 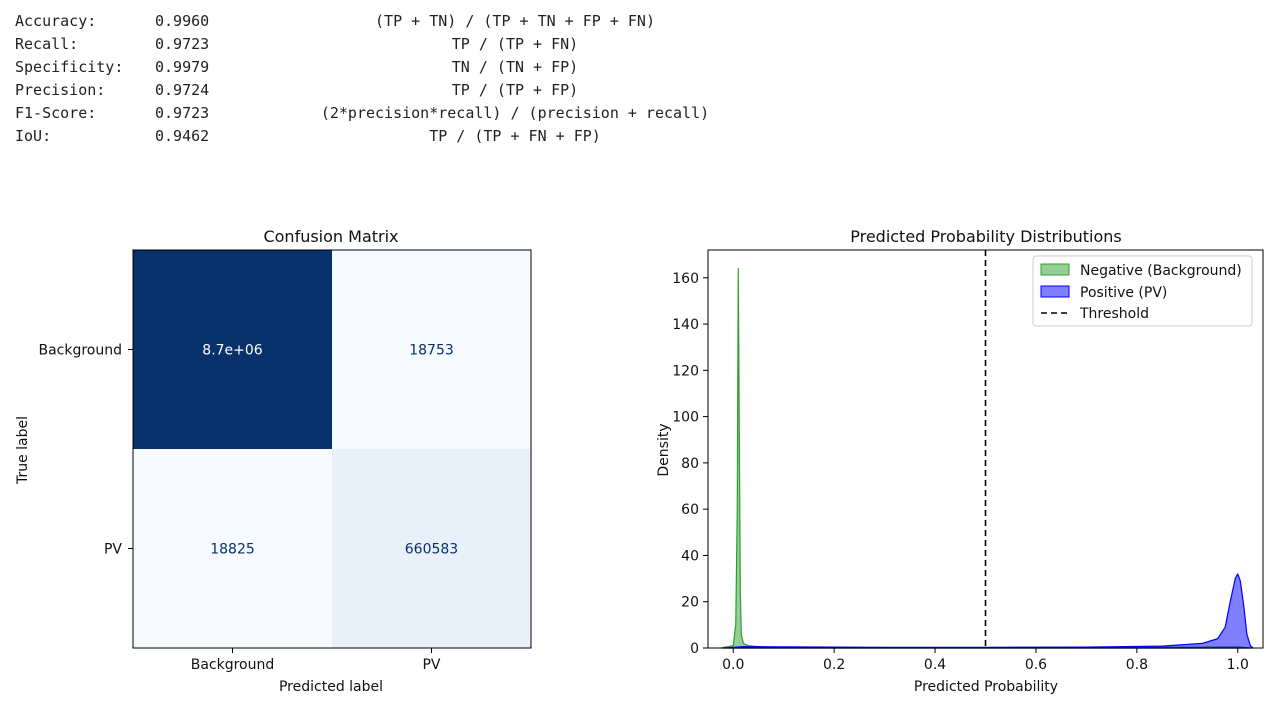 What do you see at coordinates (685, 418) in the screenshot?
I see `y-tick-label: 100` at bounding box center [685, 418].